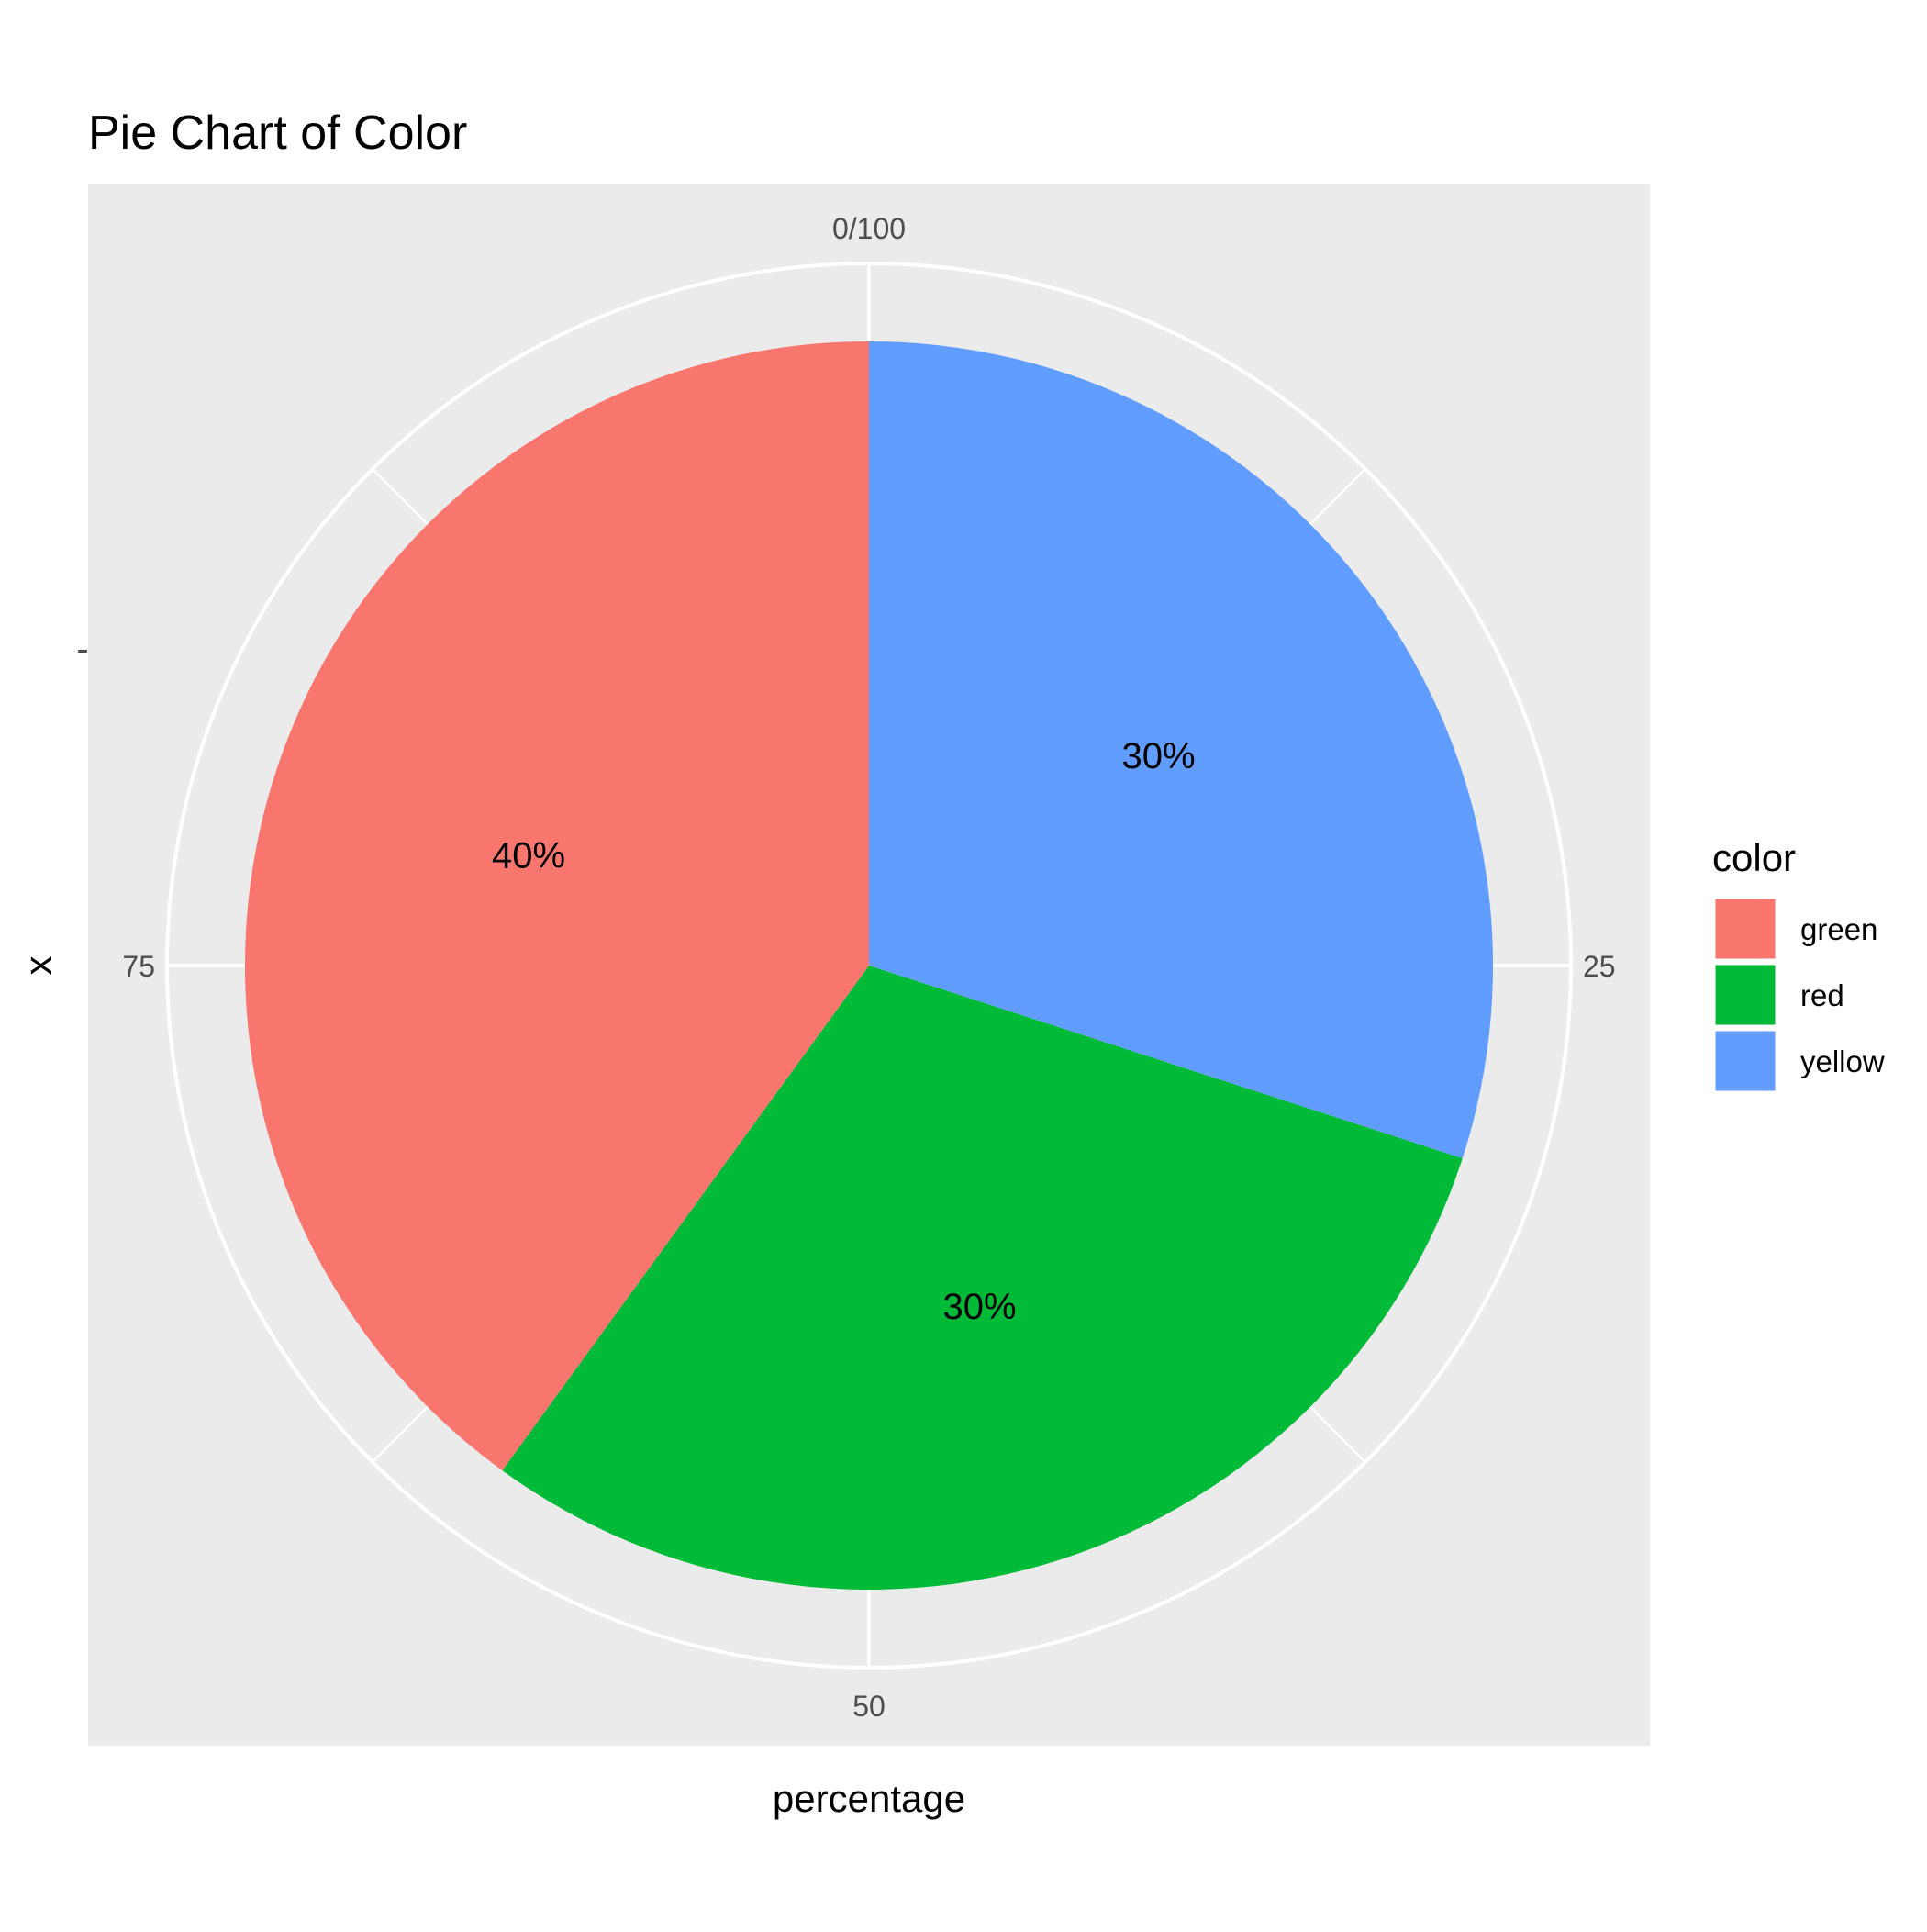  I want to click on legend-key-yellow, so click(1745, 1061).